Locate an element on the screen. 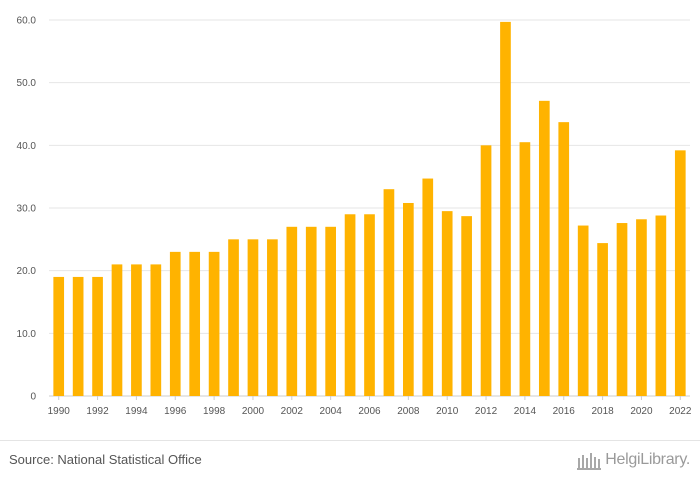 This screenshot has width=700, height=483. x-tick-label: 1990 is located at coordinates (59, 411).